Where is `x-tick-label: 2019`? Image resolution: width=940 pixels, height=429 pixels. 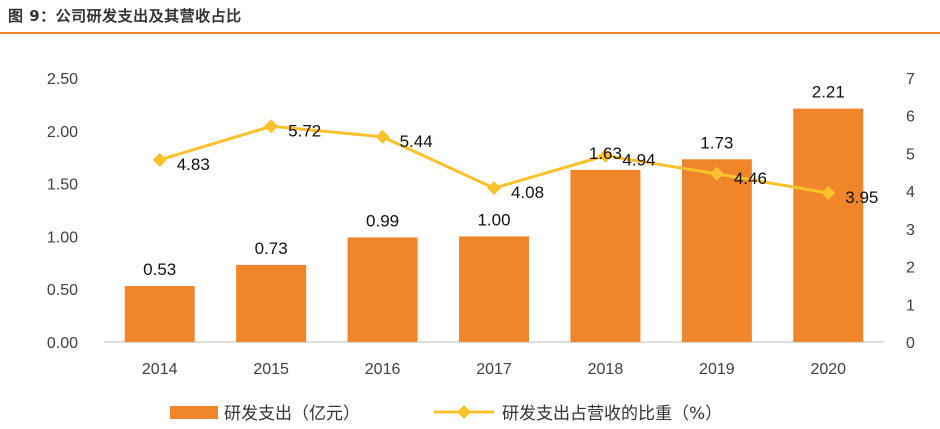 x-tick-label: 2019 is located at coordinates (717, 369).